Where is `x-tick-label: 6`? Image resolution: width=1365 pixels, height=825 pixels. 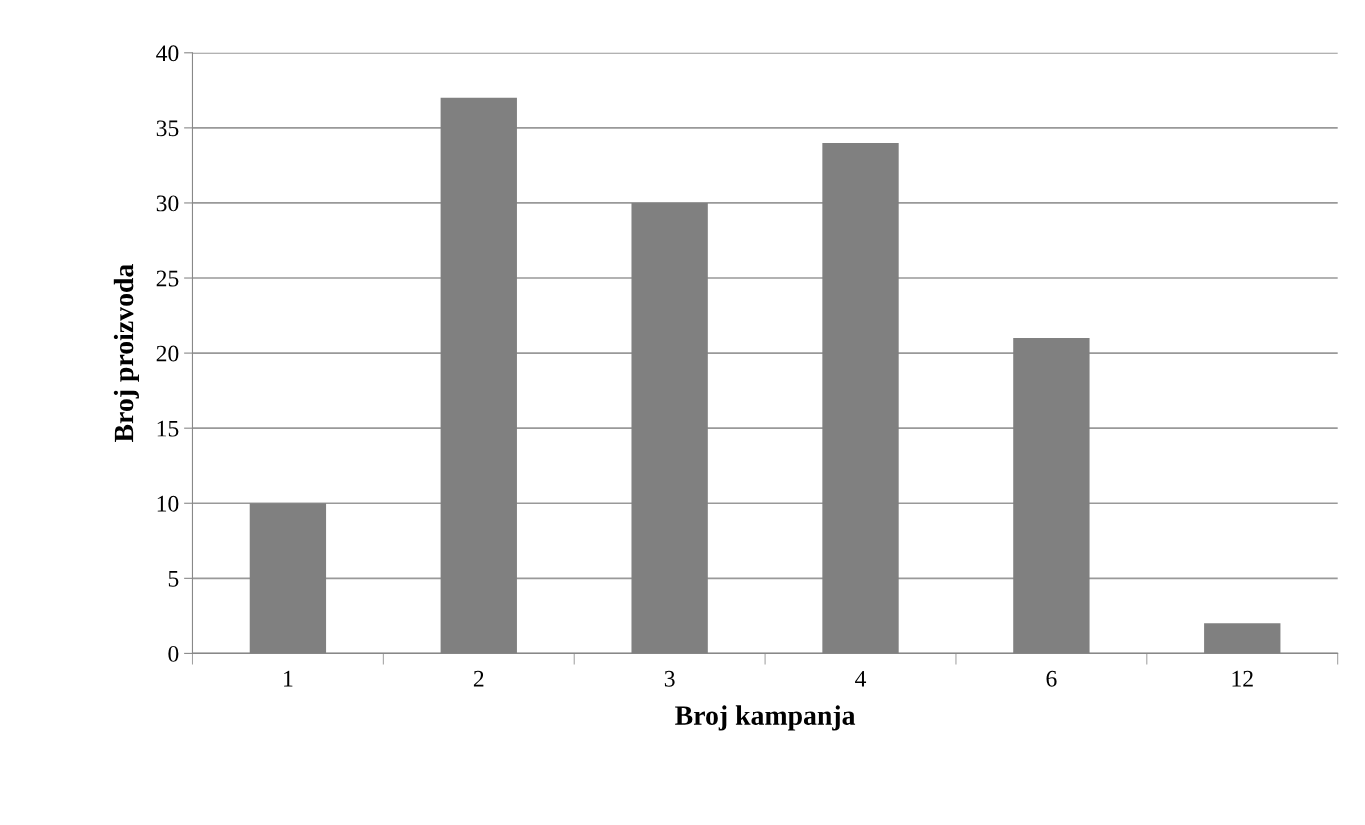
x-tick-label: 6 is located at coordinates (1051, 678).